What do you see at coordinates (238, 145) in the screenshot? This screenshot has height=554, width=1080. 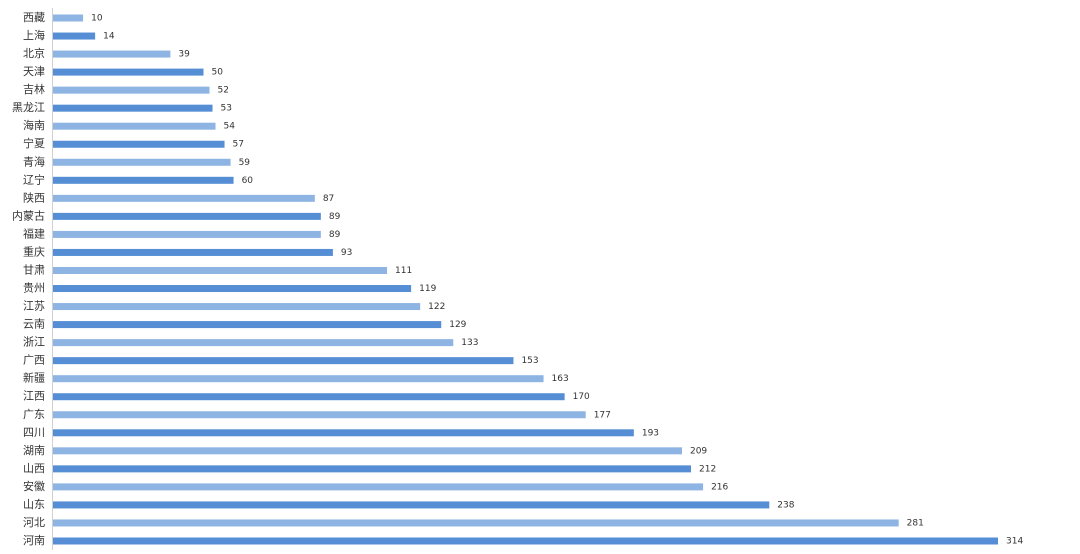 I see `data-label: 57` at bounding box center [238, 145].